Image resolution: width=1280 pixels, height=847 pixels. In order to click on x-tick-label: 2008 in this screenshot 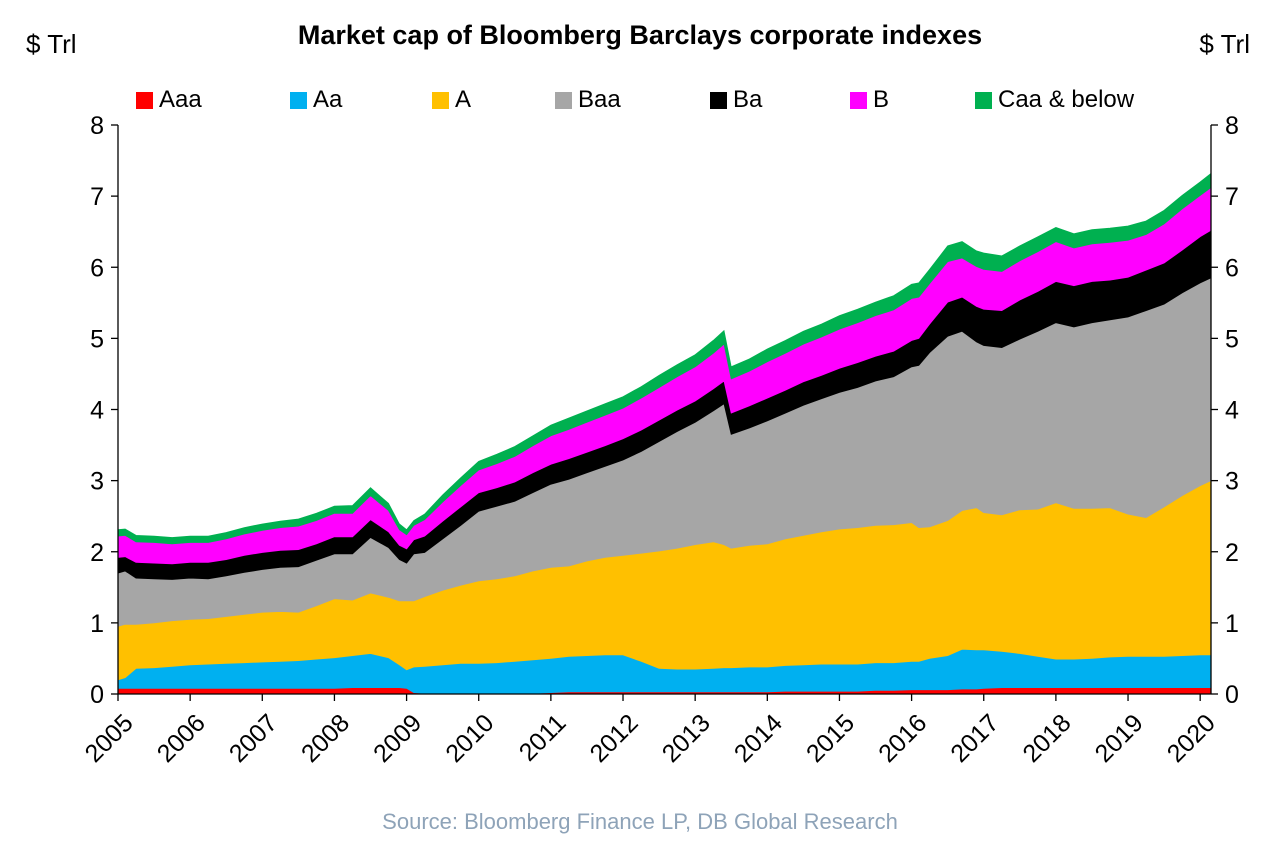, I will do `click(325, 738)`.